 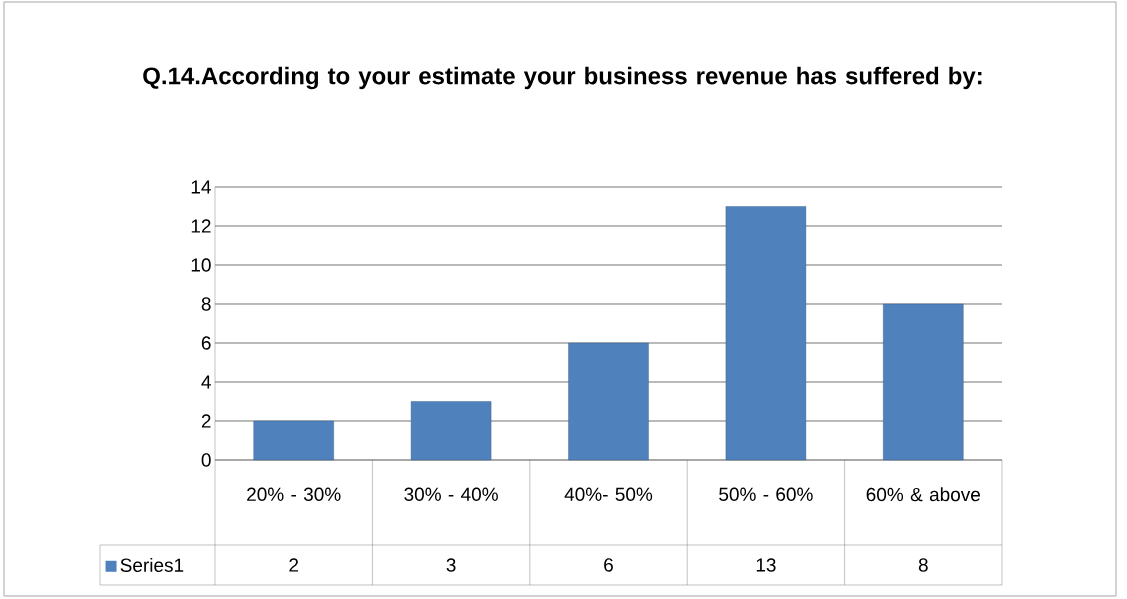 What do you see at coordinates (562, 78) in the screenshot?
I see `chart-title: Q.14.According to your estimate your business revenue has suffered by:` at bounding box center [562, 78].